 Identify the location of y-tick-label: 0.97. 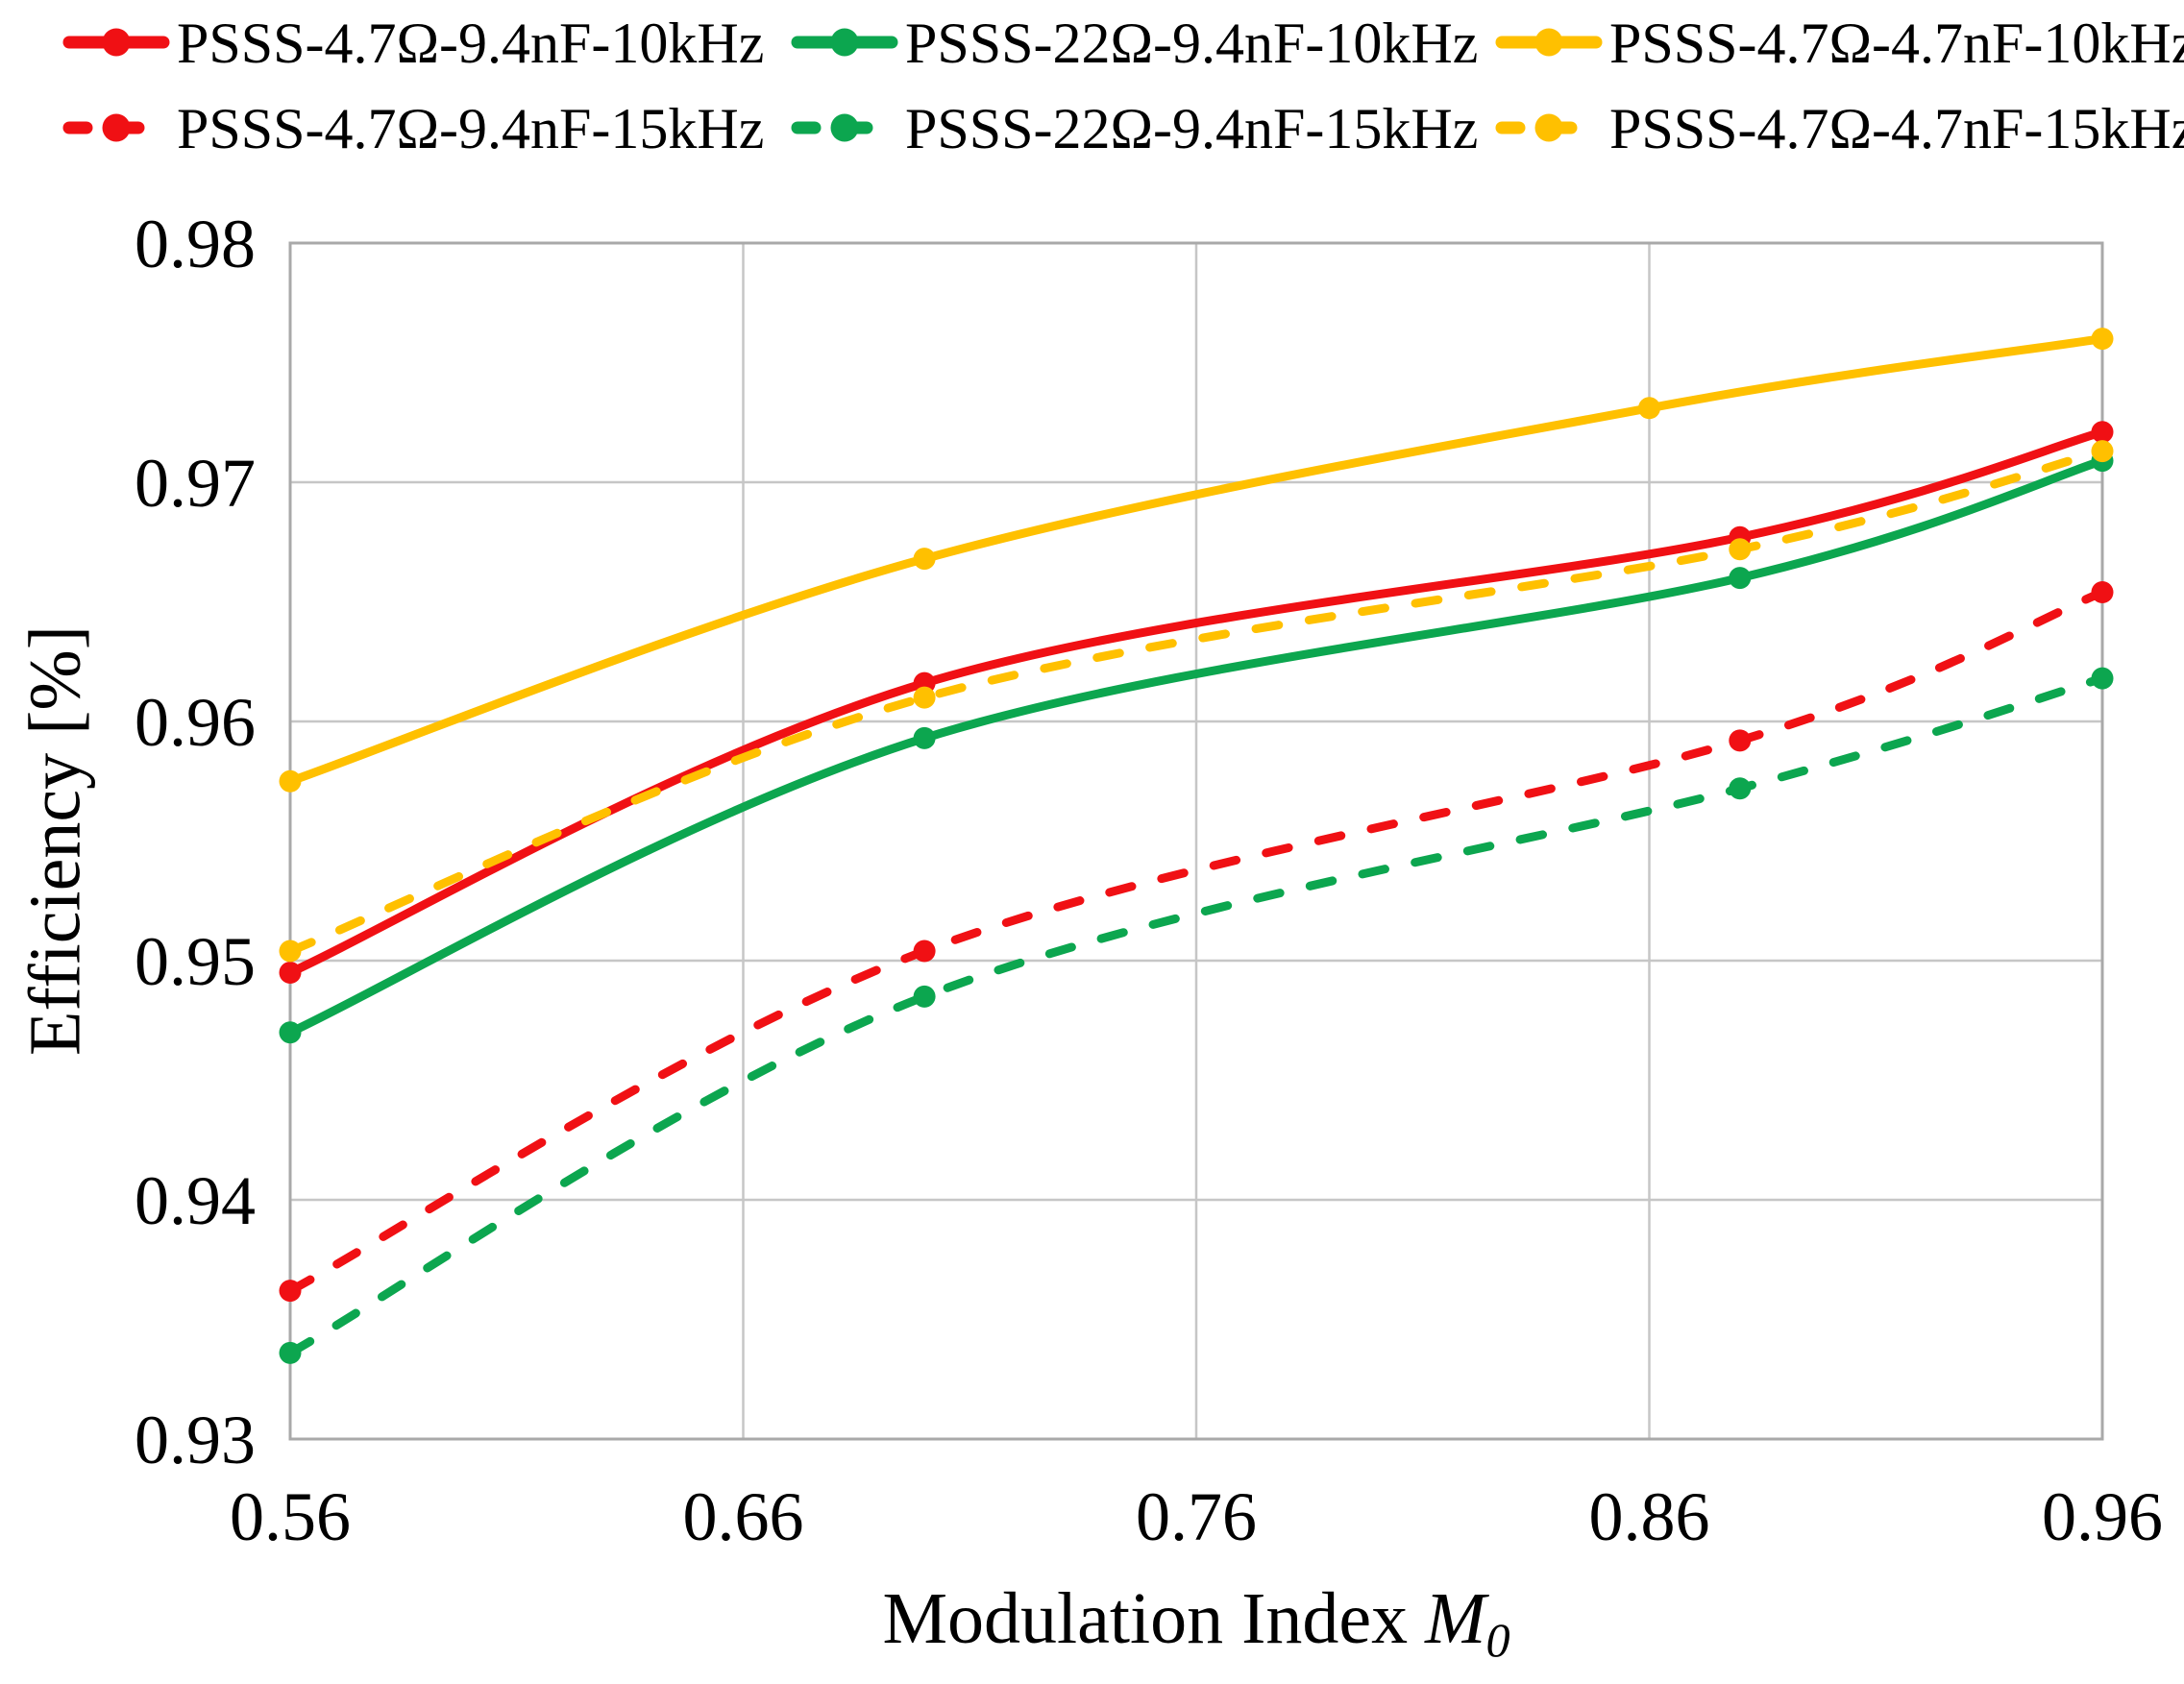
(196, 483).